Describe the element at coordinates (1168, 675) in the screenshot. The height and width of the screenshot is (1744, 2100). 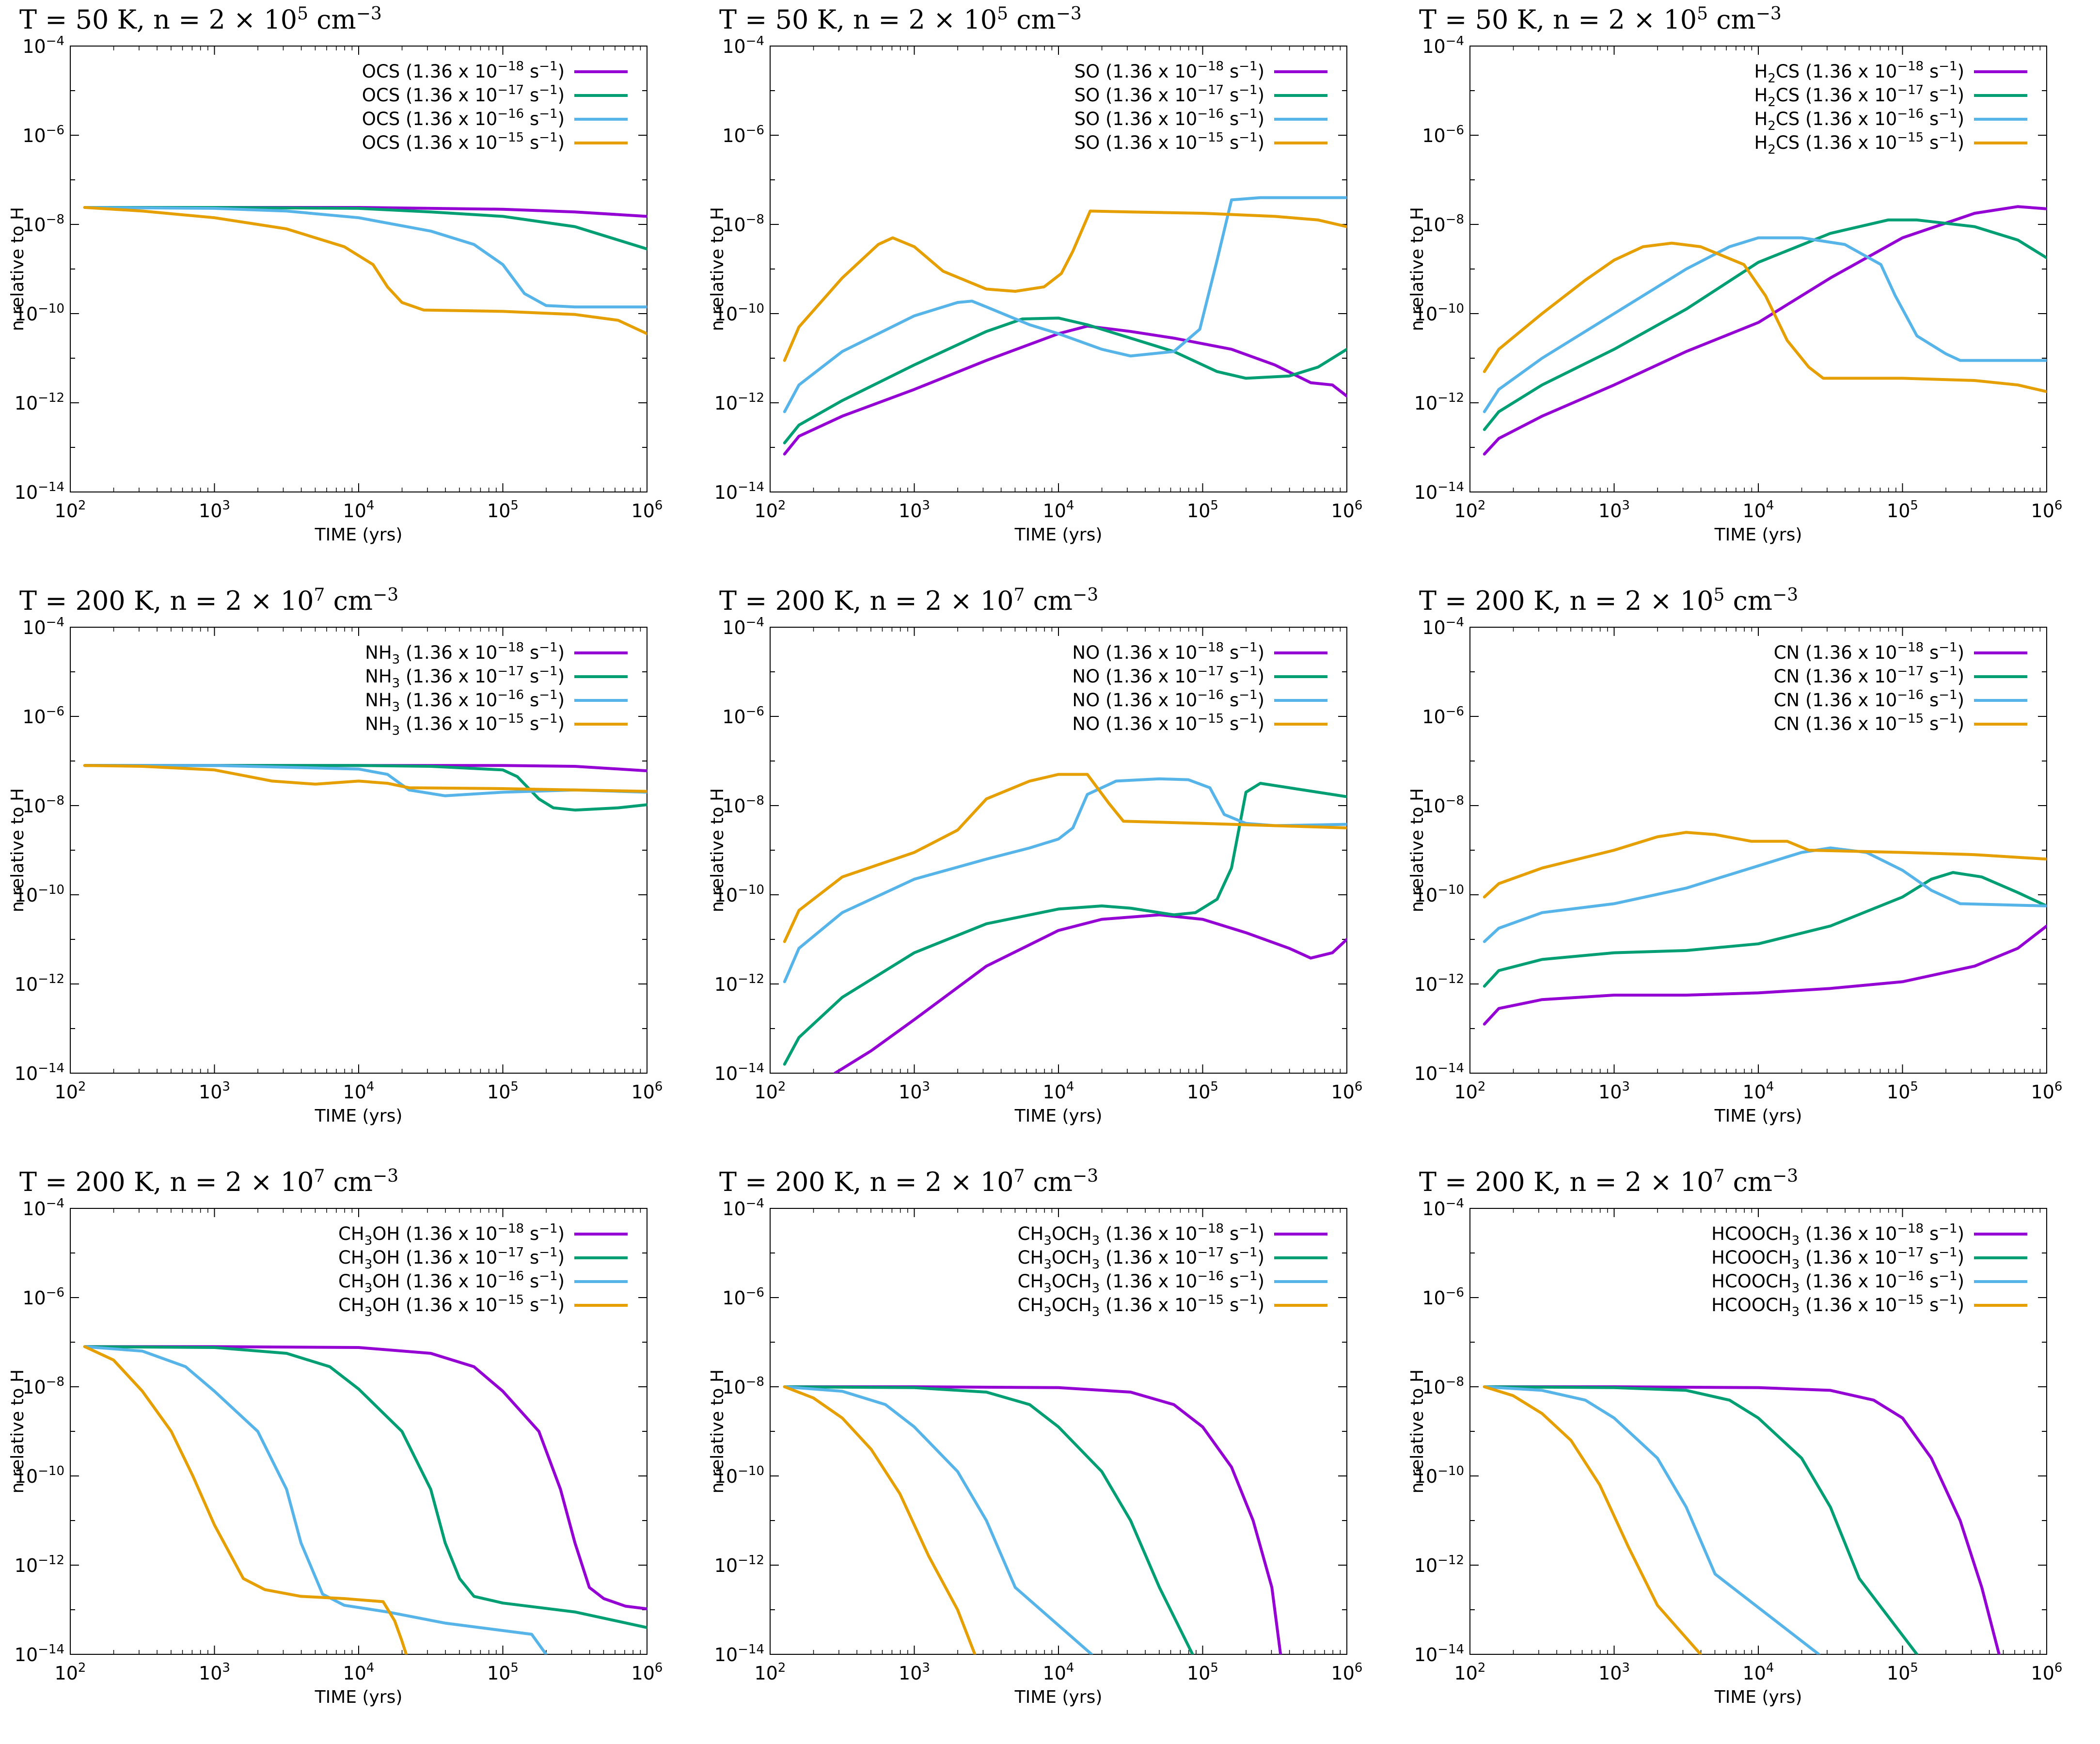
I see `legend-label-2: NO (1.36 x 10−17 s−1)` at that location.